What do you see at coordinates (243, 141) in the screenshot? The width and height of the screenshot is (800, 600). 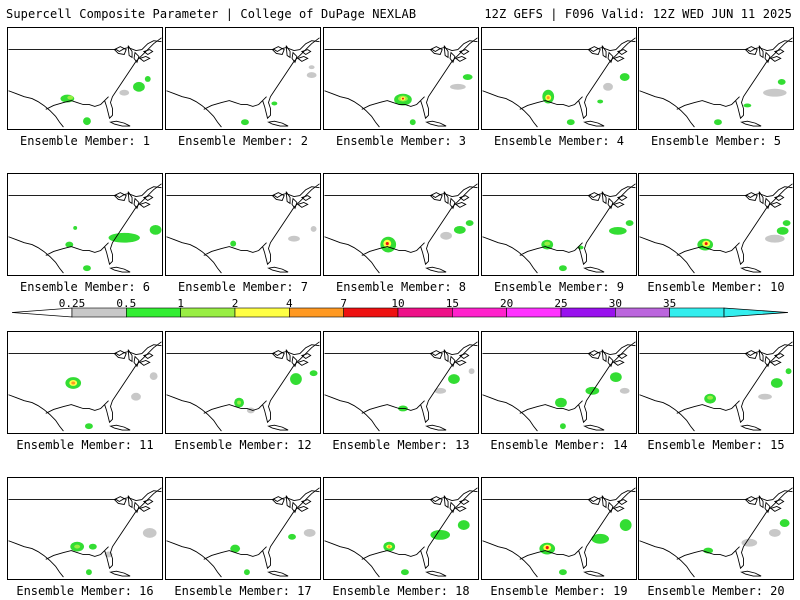 I see `member-label: Ensemble Member: 2` at bounding box center [243, 141].